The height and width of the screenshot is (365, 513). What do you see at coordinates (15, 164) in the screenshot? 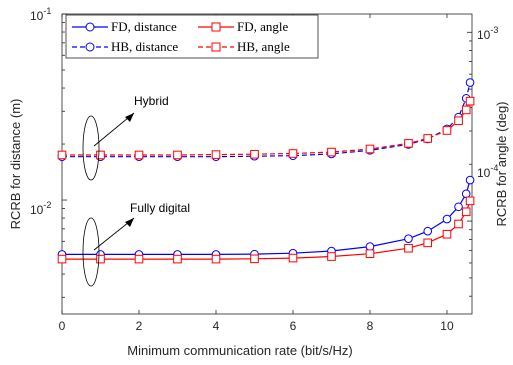
I see `y-axis-label-left: RCRB for distance (m)` at bounding box center [15, 164].